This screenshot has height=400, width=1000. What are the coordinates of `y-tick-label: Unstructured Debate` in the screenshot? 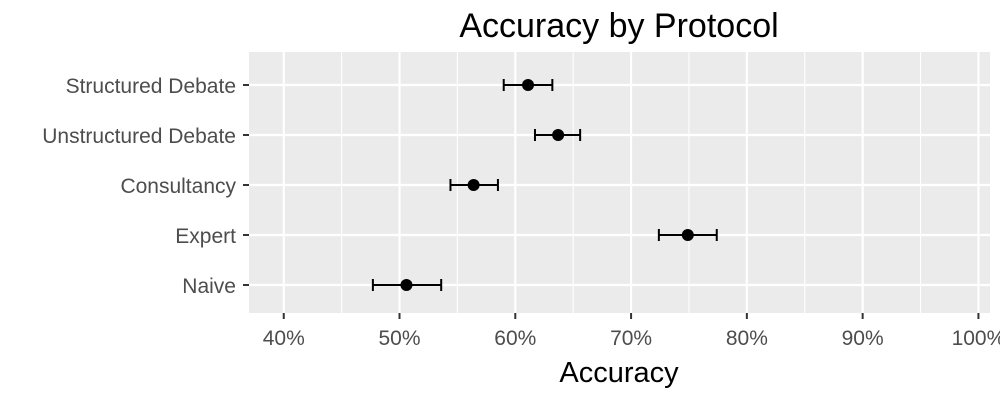 It's located at (139, 136).